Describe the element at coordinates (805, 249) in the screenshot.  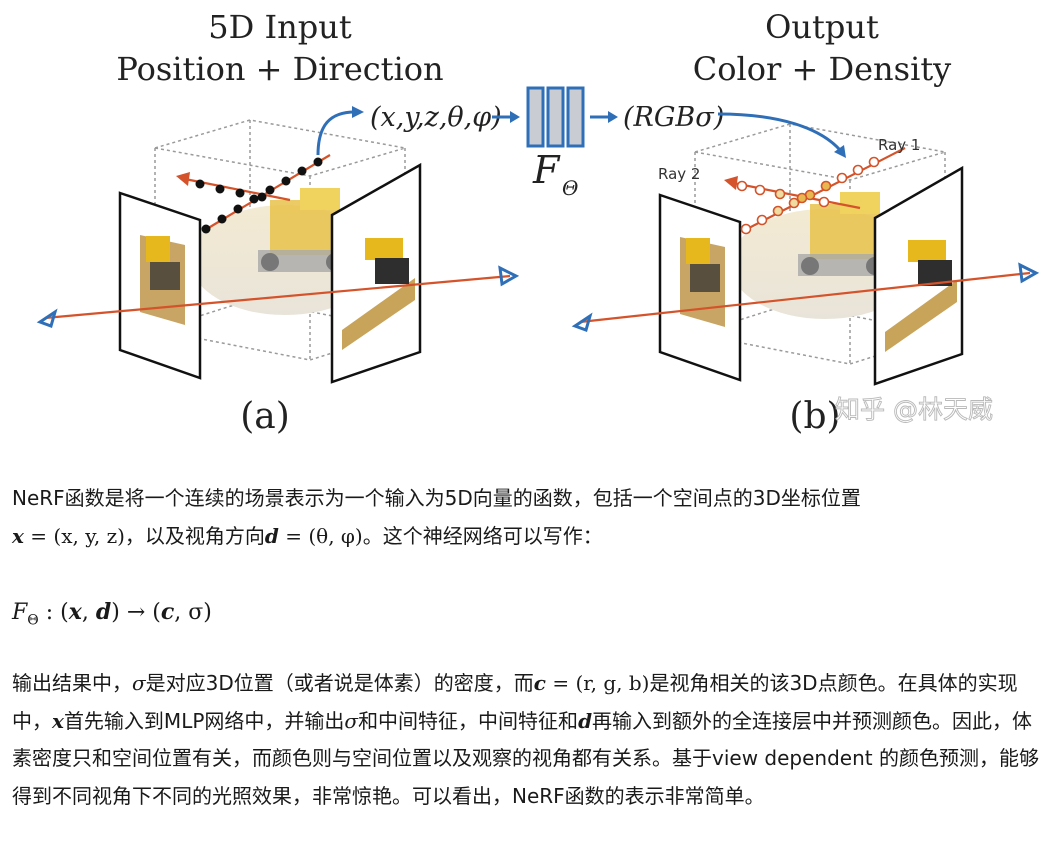
I see `panel-b-scene` at that location.